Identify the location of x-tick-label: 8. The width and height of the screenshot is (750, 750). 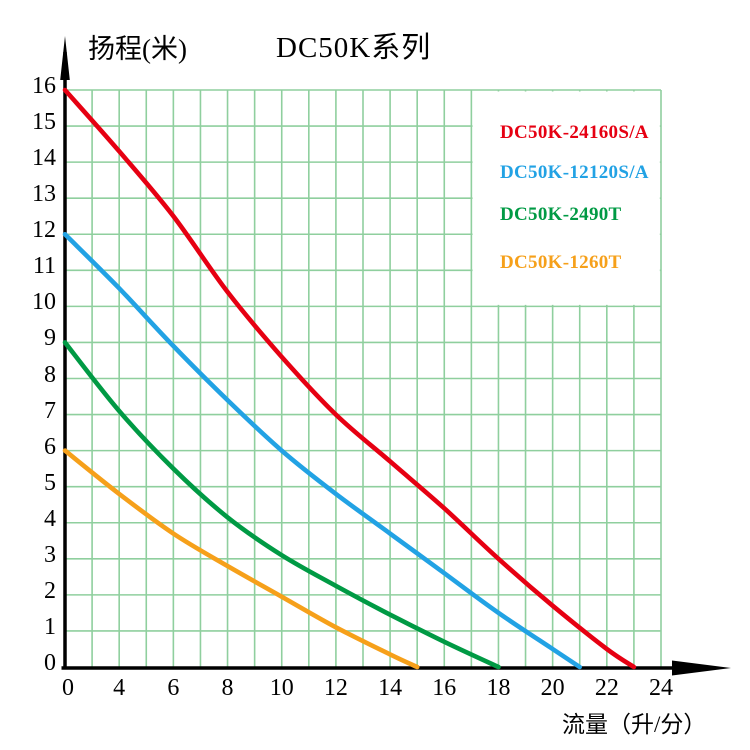
(227, 688).